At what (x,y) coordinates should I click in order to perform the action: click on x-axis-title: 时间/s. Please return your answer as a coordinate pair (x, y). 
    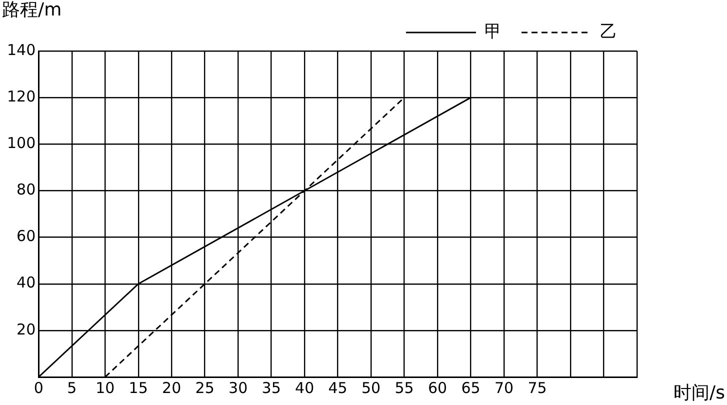
    Looking at the image, I should click on (699, 393).